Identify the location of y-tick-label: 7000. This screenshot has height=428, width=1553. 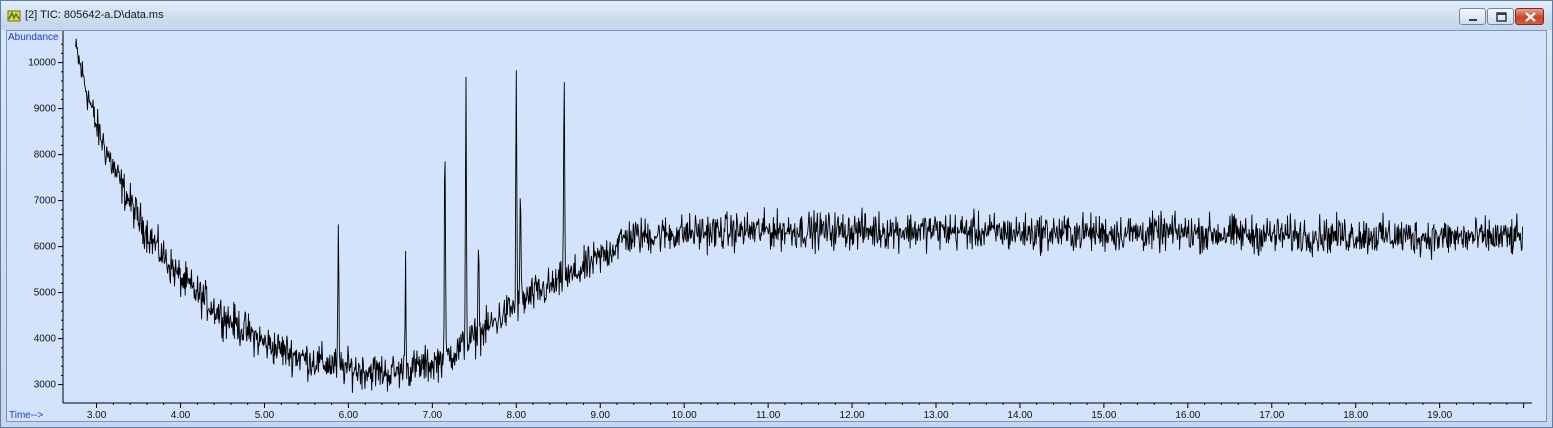
(45, 201).